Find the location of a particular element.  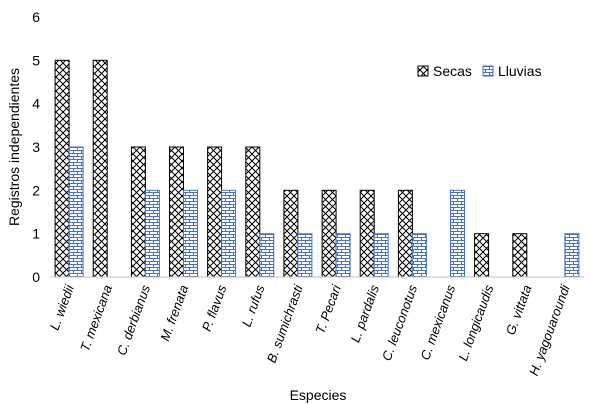

y-axis-ticks: 0 1 2 3 4 5 6 is located at coordinates (36, 147).